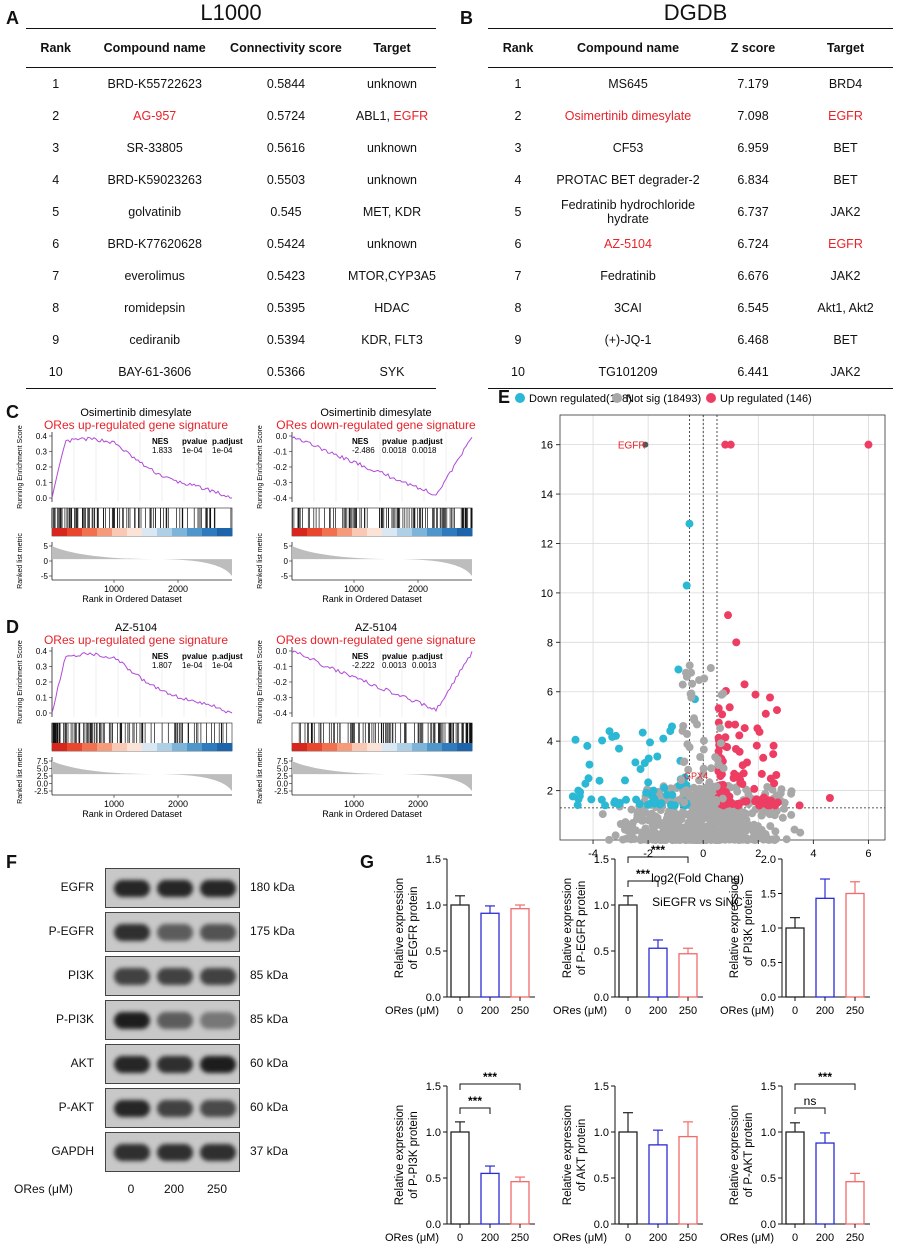 The image size is (899, 1252). I want to click on table-cell: 0.545, so click(286, 212).